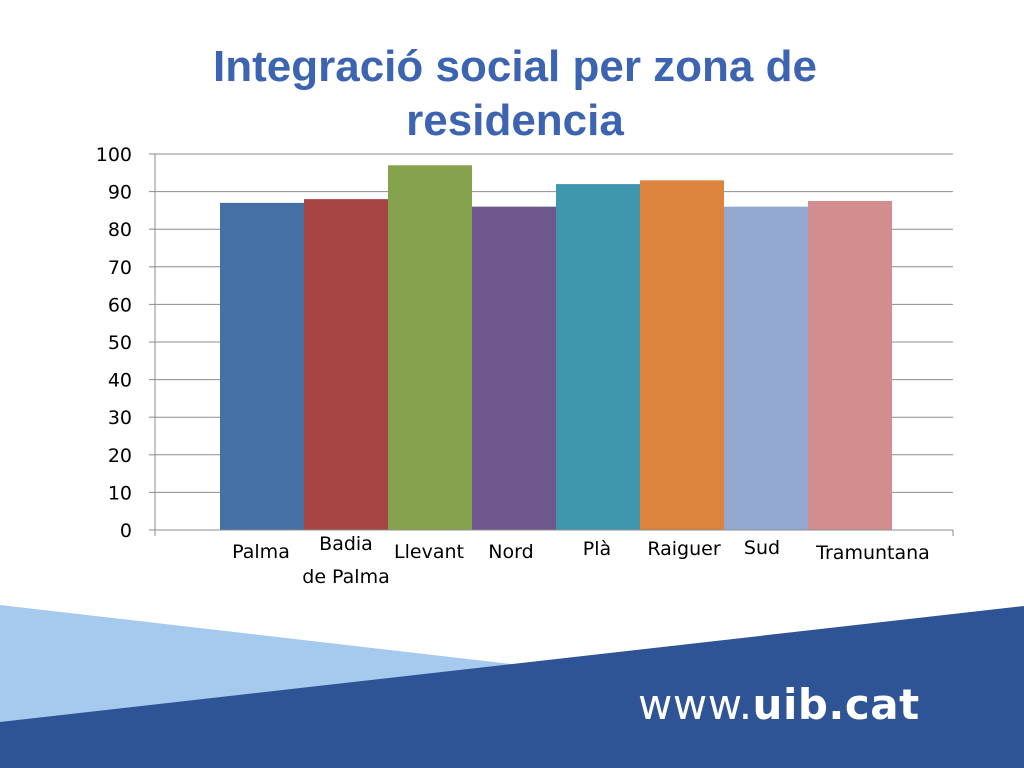 This screenshot has height=768, width=1024. Describe the element at coordinates (872, 553) in the screenshot. I see `x-category-label: Tramuntana` at that location.